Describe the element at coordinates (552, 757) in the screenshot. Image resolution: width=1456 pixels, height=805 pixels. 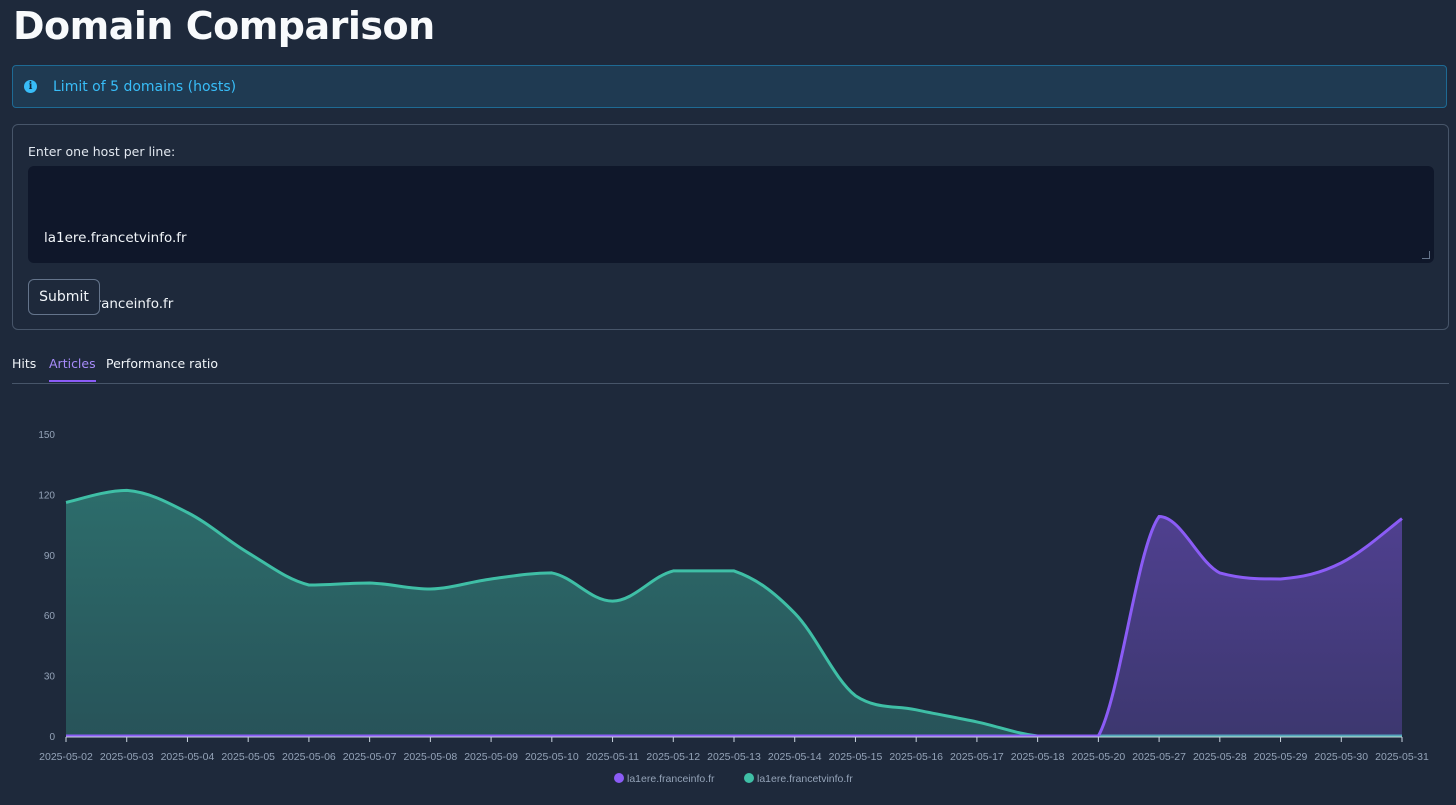
I see `x-tick-label: 2025-05-10` at that location.